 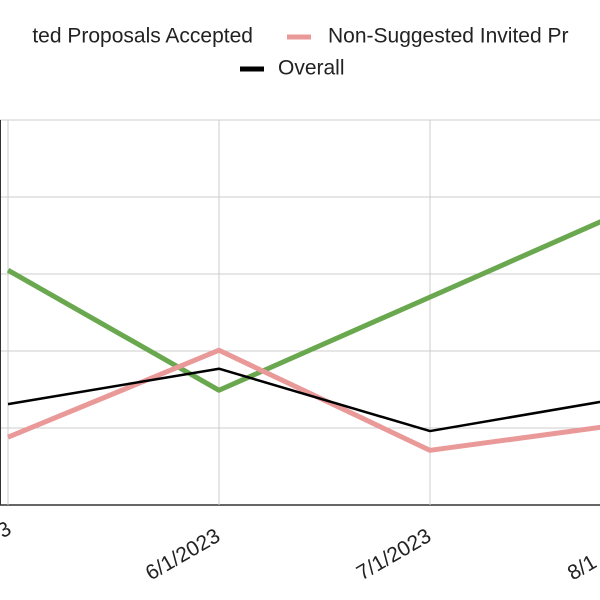 What do you see at coordinates (448, 36) in the screenshot?
I see `legend-label: Non-Suggested Invited Pr` at bounding box center [448, 36].